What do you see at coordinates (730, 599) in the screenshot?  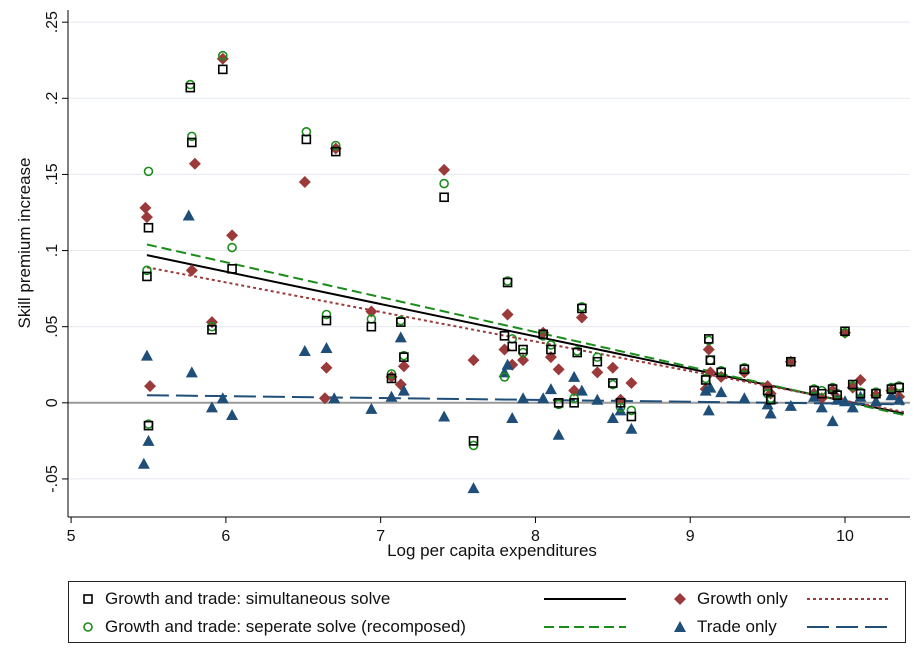 I see `legend-item-growth-only: Growth only` at bounding box center [730, 599].